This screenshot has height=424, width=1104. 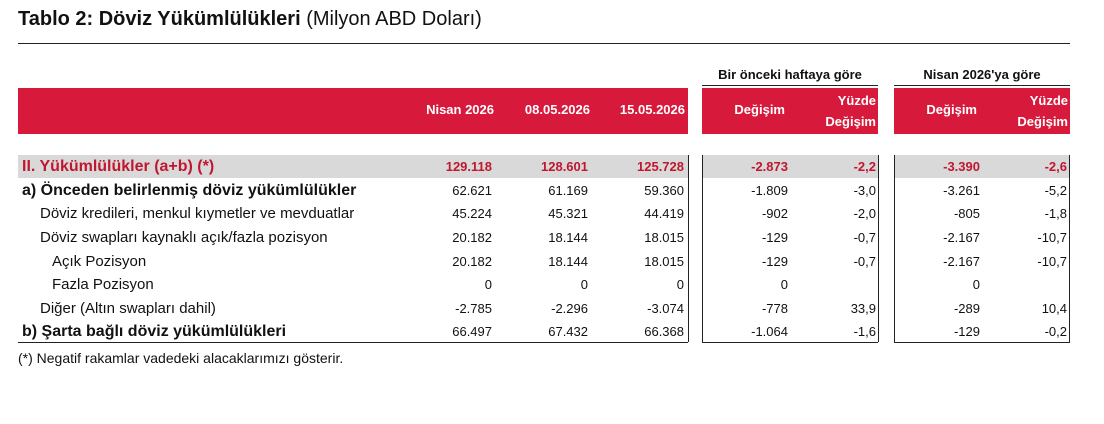 I want to click on cell-15-05-2026: -3.074, so click(x=665, y=308).